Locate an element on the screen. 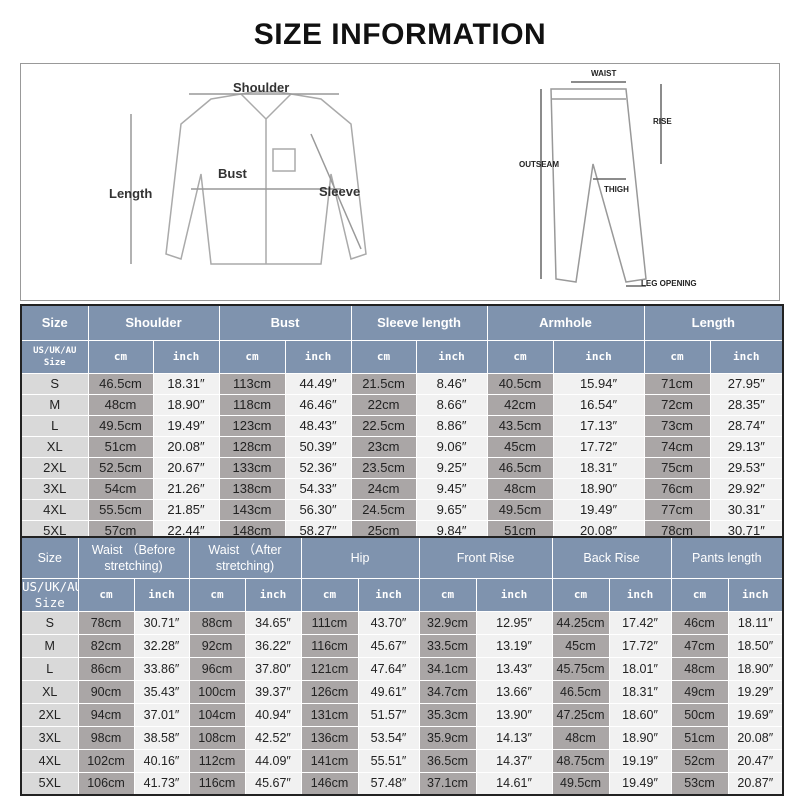 The image size is (800, 800). inch-cell: 20.08″ is located at coordinates (186, 446).